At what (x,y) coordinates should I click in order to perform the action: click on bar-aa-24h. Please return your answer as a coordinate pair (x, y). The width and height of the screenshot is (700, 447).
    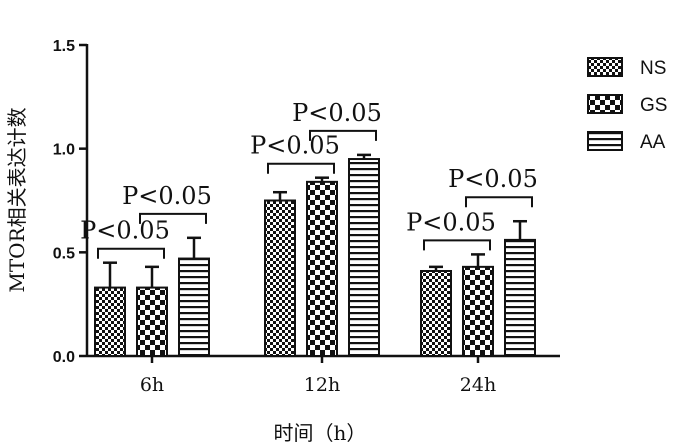
    Looking at the image, I should click on (520, 297).